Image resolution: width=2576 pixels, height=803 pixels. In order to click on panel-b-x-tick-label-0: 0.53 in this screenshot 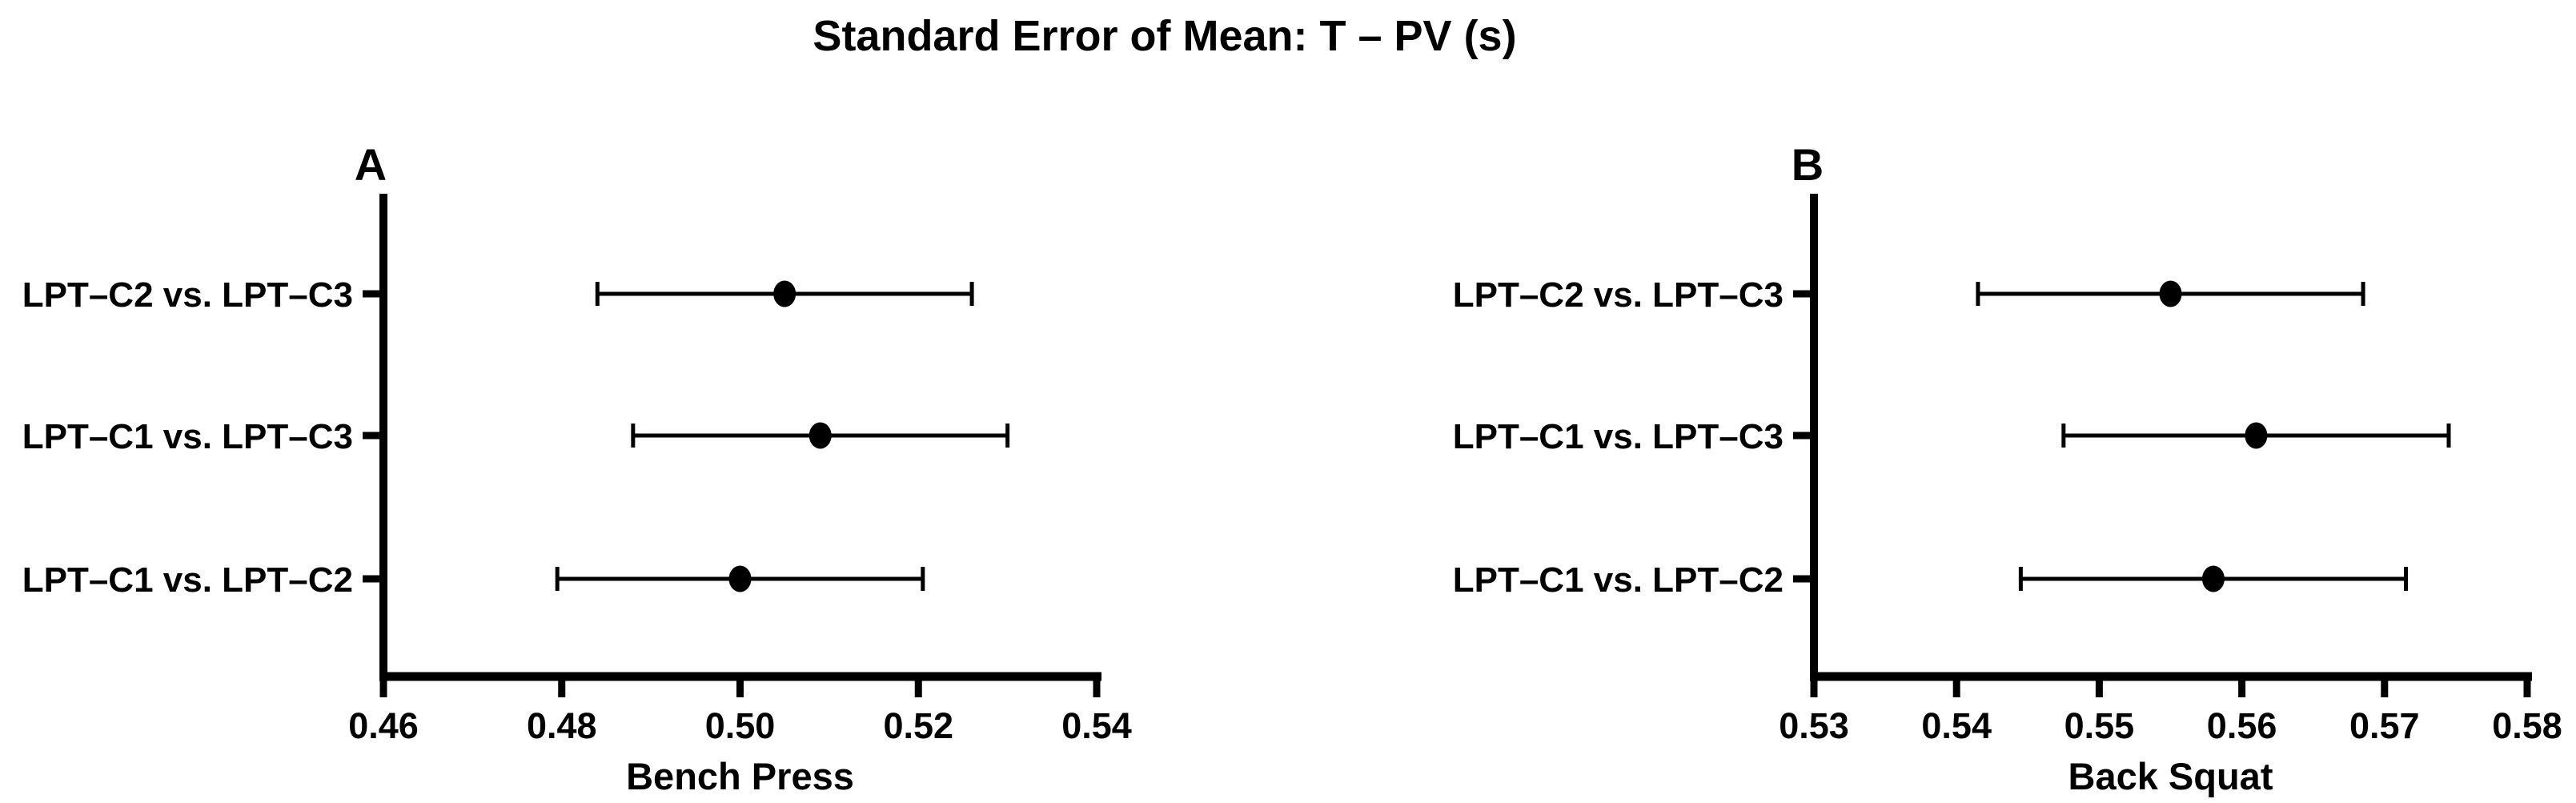, I will do `click(1814, 725)`.